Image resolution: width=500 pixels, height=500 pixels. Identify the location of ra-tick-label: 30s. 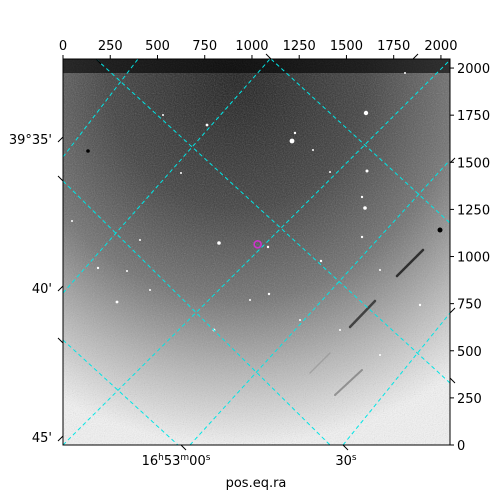
(346, 461).